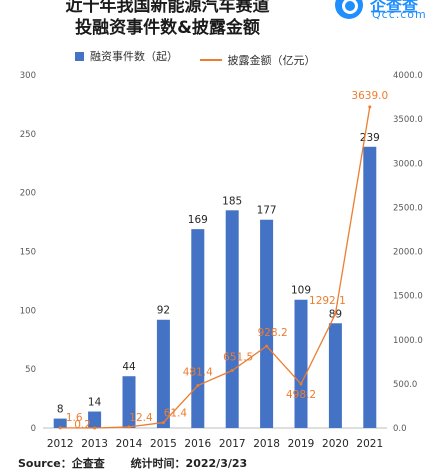  What do you see at coordinates (28, 76) in the screenshot?
I see `y-left-tick-label: 300` at bounding box center [28, 76].